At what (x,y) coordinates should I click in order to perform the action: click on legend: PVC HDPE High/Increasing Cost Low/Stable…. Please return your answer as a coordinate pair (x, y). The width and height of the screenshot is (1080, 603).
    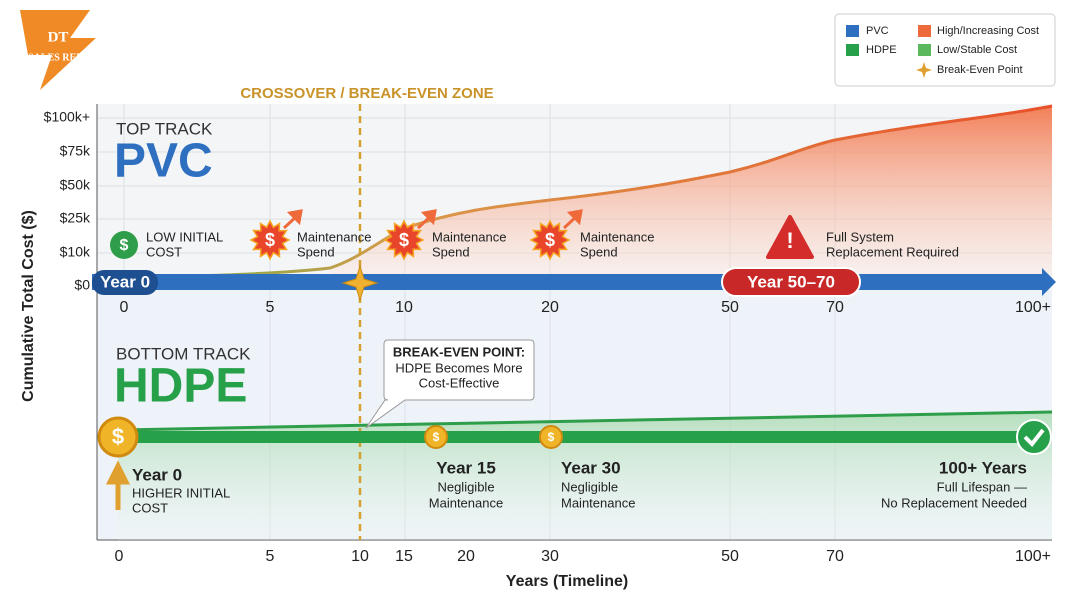
    Looking at the image, I should click on (945, 50).